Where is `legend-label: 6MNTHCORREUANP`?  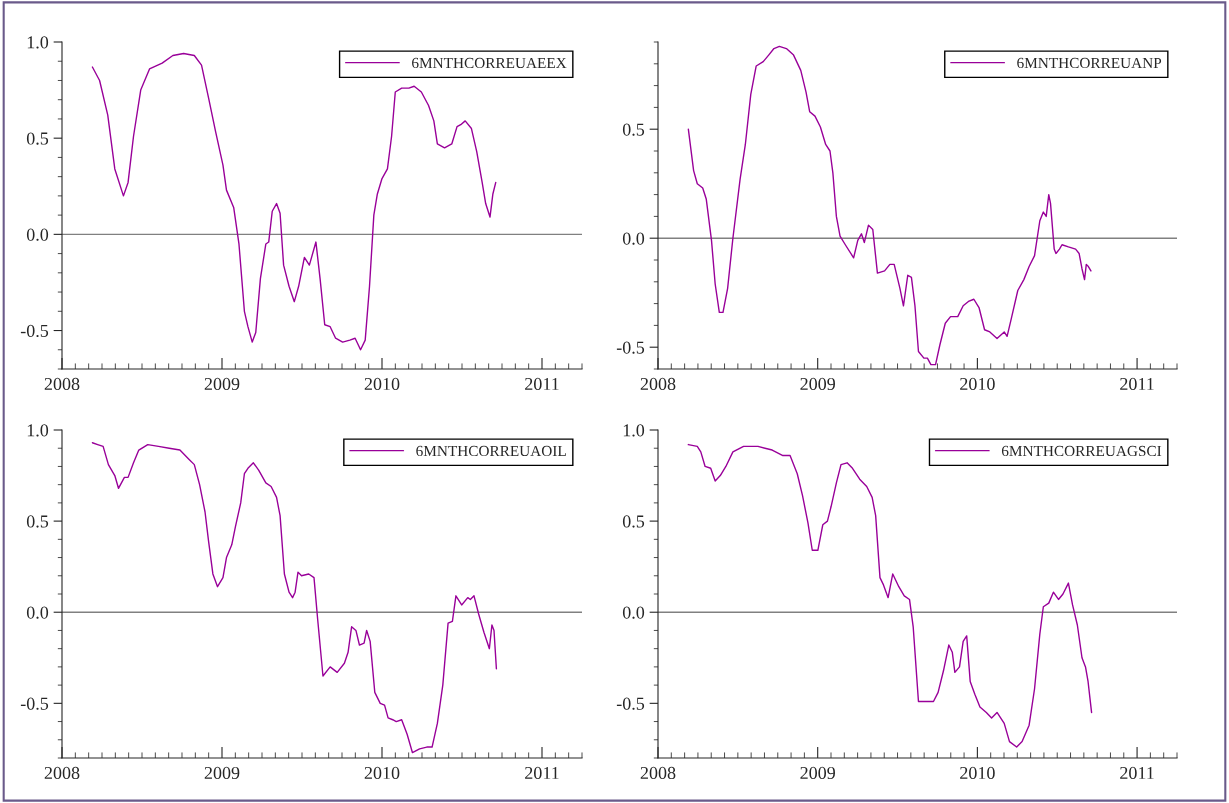
legend-label: 6MNTHCORREUANP is located at coordinates (1089, 63).